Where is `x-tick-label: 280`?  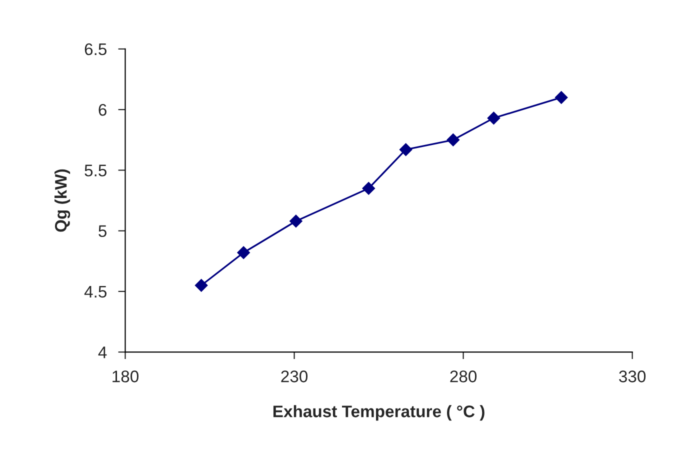 x-tick-label: 280 is located at coordinates (463, 376).